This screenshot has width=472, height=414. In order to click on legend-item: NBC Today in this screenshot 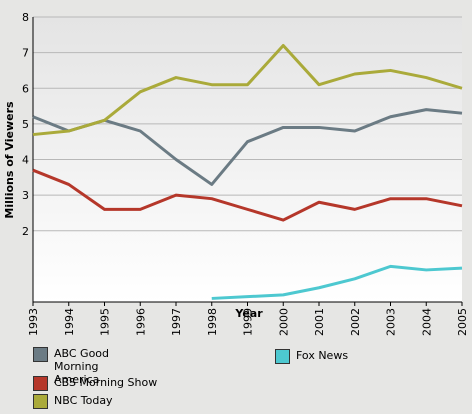, I will do `click(103, 401)`.